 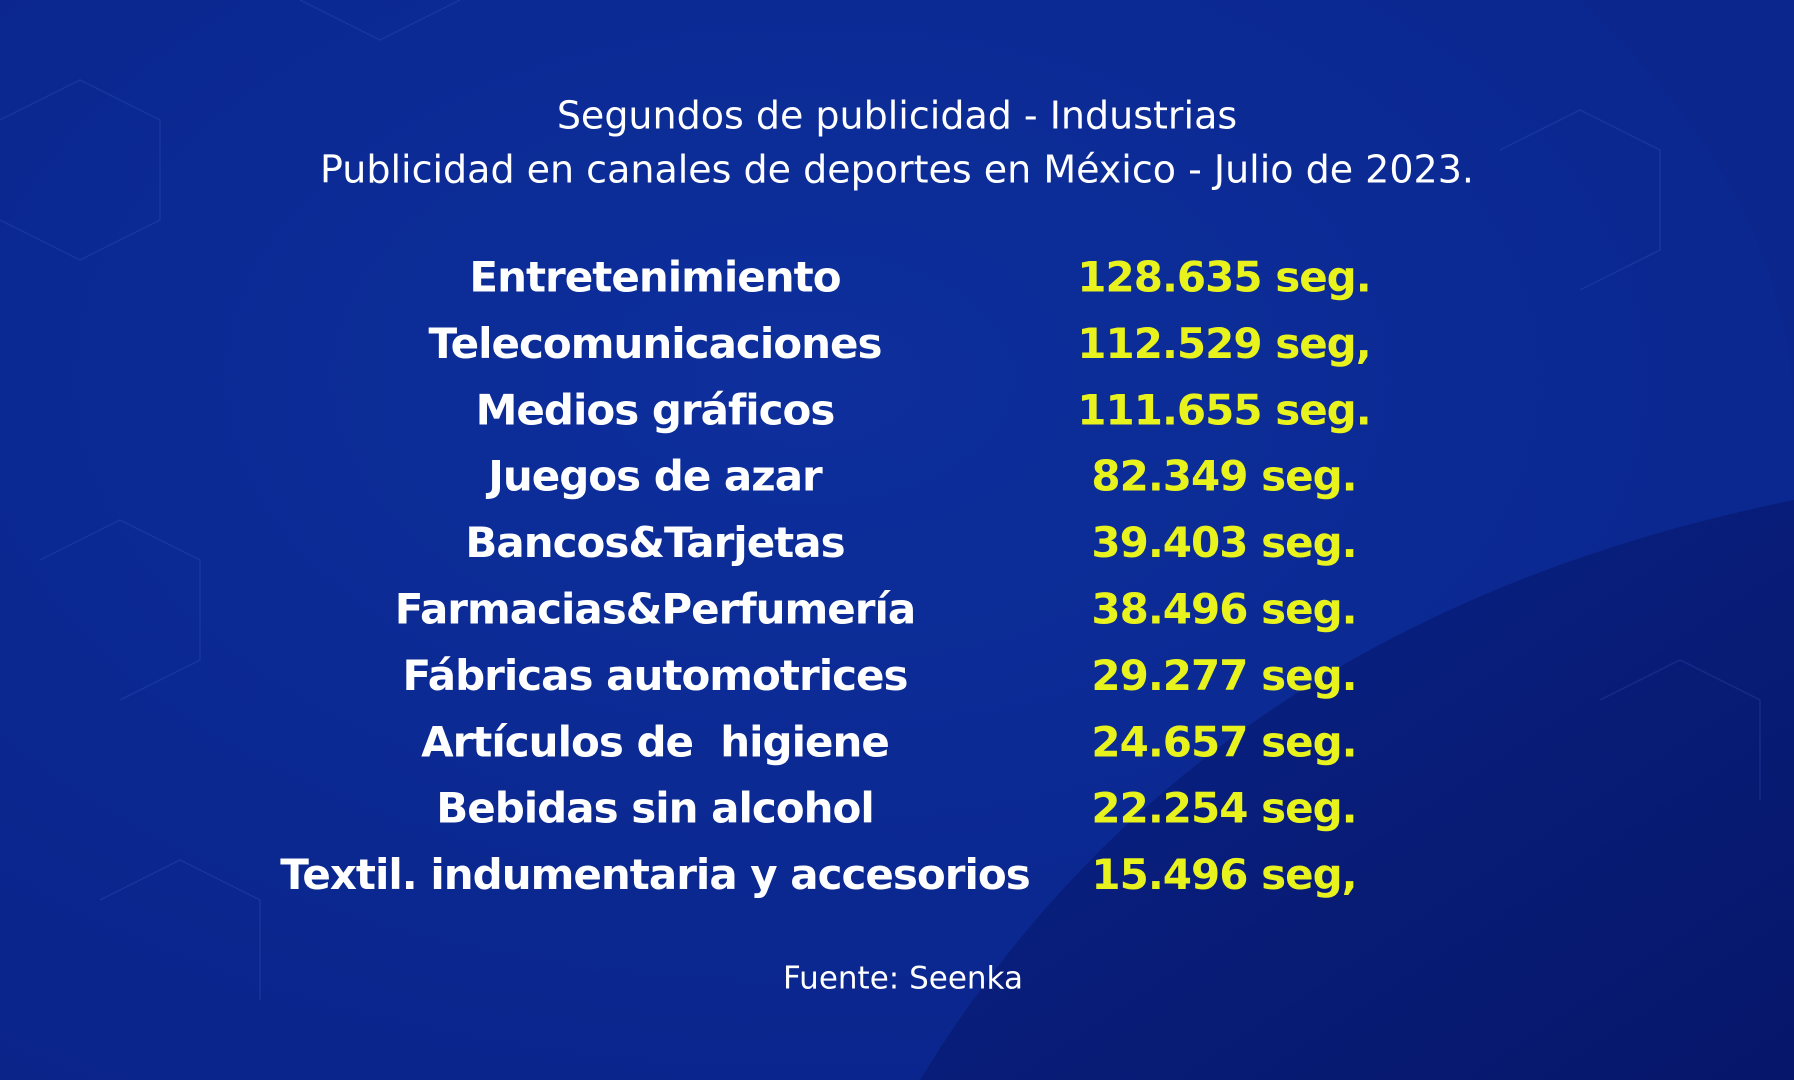 What do you see at coordinates (1223, 343) in the screenshot?
I see `seconds-value: 112.529 seg,` at bounding box center [1223, 343].